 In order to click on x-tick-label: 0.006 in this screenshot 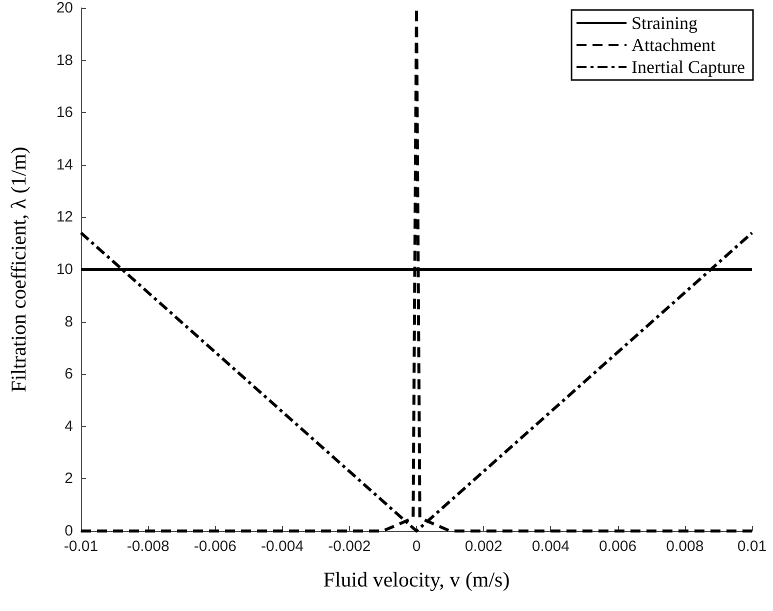, I will do `click(618, 546)`.